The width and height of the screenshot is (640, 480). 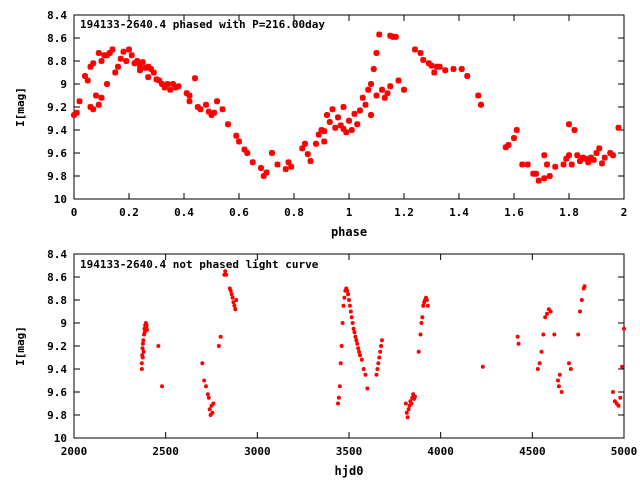 What do you see at coordinates (184, 212) in the screenshot?
I see `x-tick-label: 0.4` at bounding box center [184, 212].